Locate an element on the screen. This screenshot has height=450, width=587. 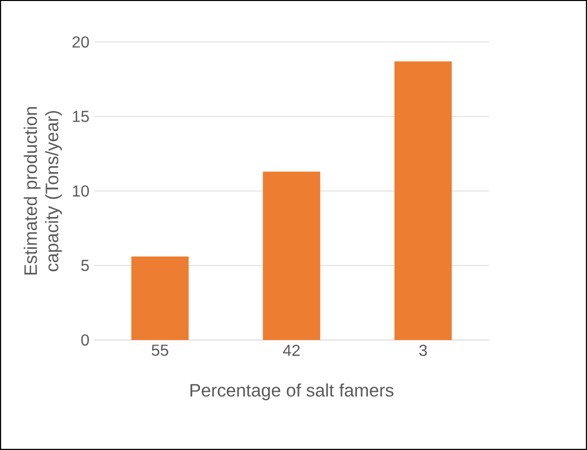
y-tick-label: 20 is located at coordinates (80, 42).